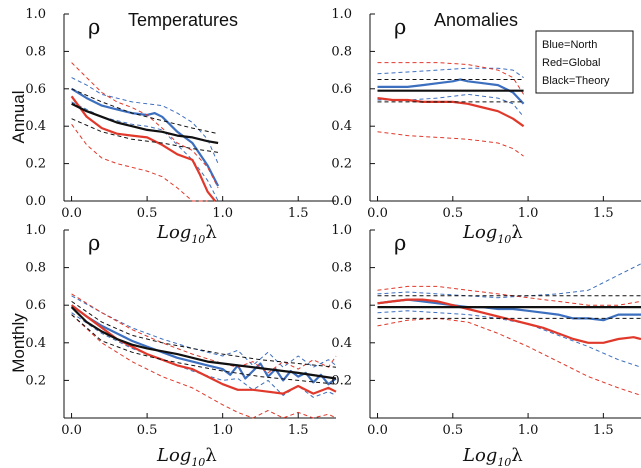 The image size is (641, 468). I want to click on legend-north: Blue=North, so click(569, 45).